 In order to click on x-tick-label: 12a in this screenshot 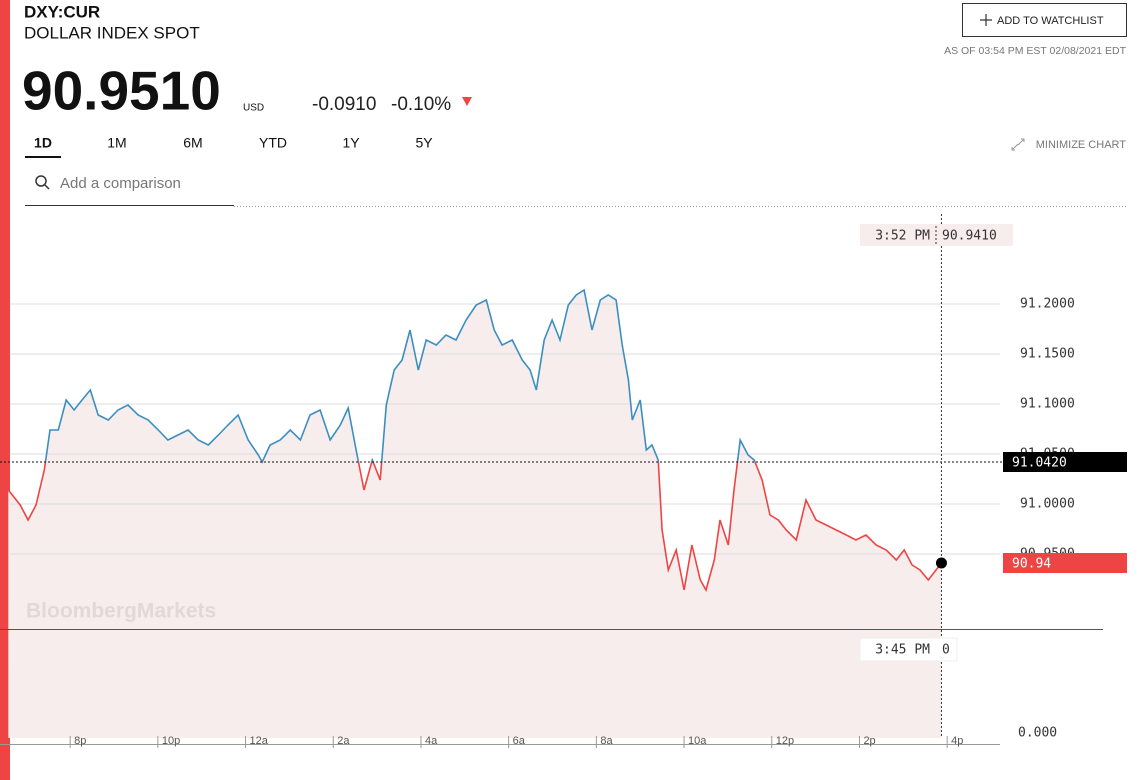, I will do `click(259, 741)`.